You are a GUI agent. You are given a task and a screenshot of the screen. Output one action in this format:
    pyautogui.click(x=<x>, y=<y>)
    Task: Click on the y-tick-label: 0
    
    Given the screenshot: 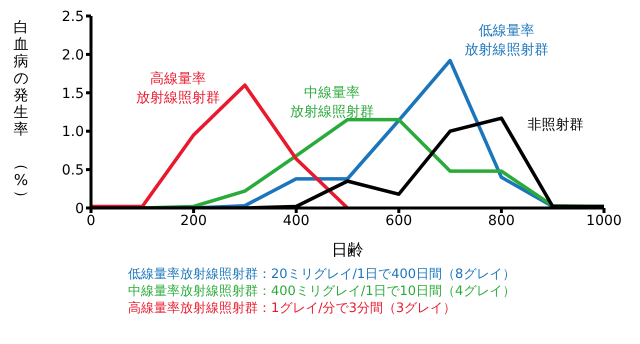 What is the action you would take?
    pyautogui.click(x=79, y=208)
    